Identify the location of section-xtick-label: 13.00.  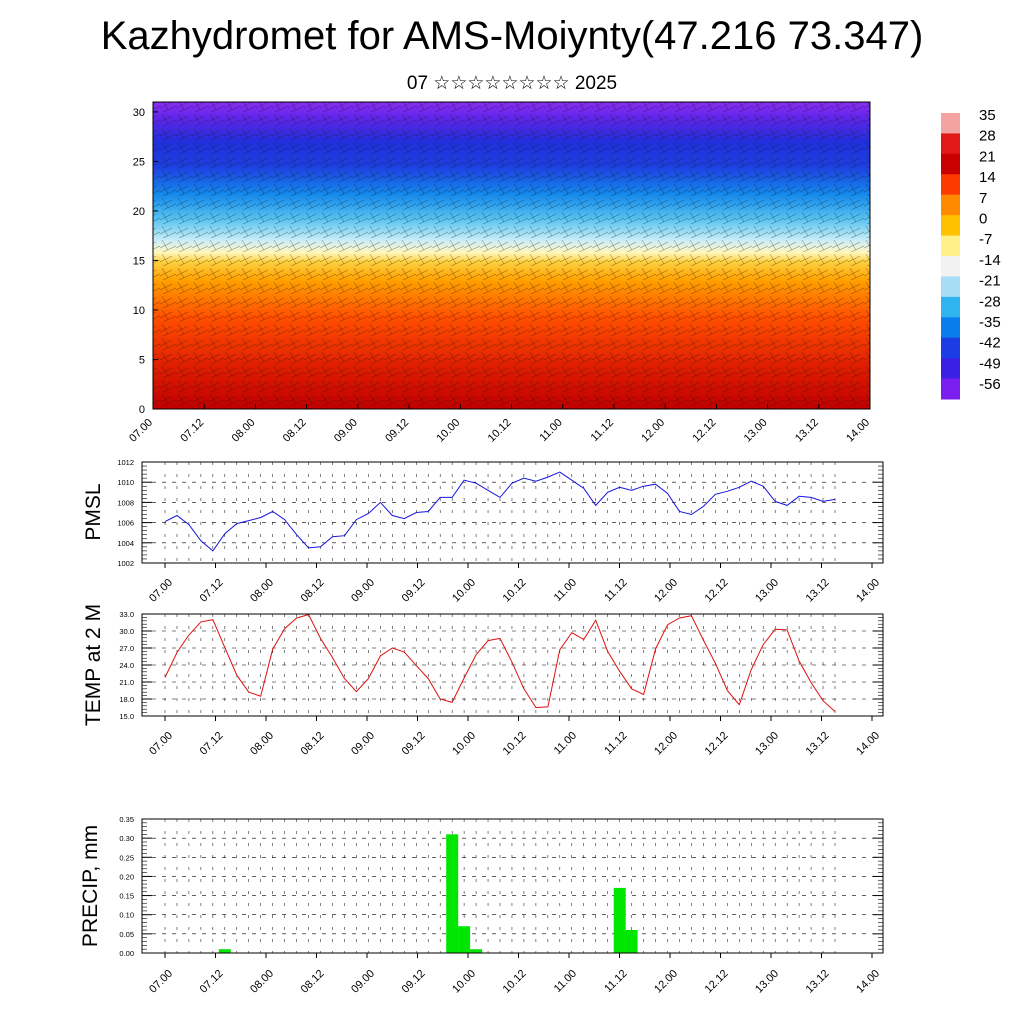
(756, 431).